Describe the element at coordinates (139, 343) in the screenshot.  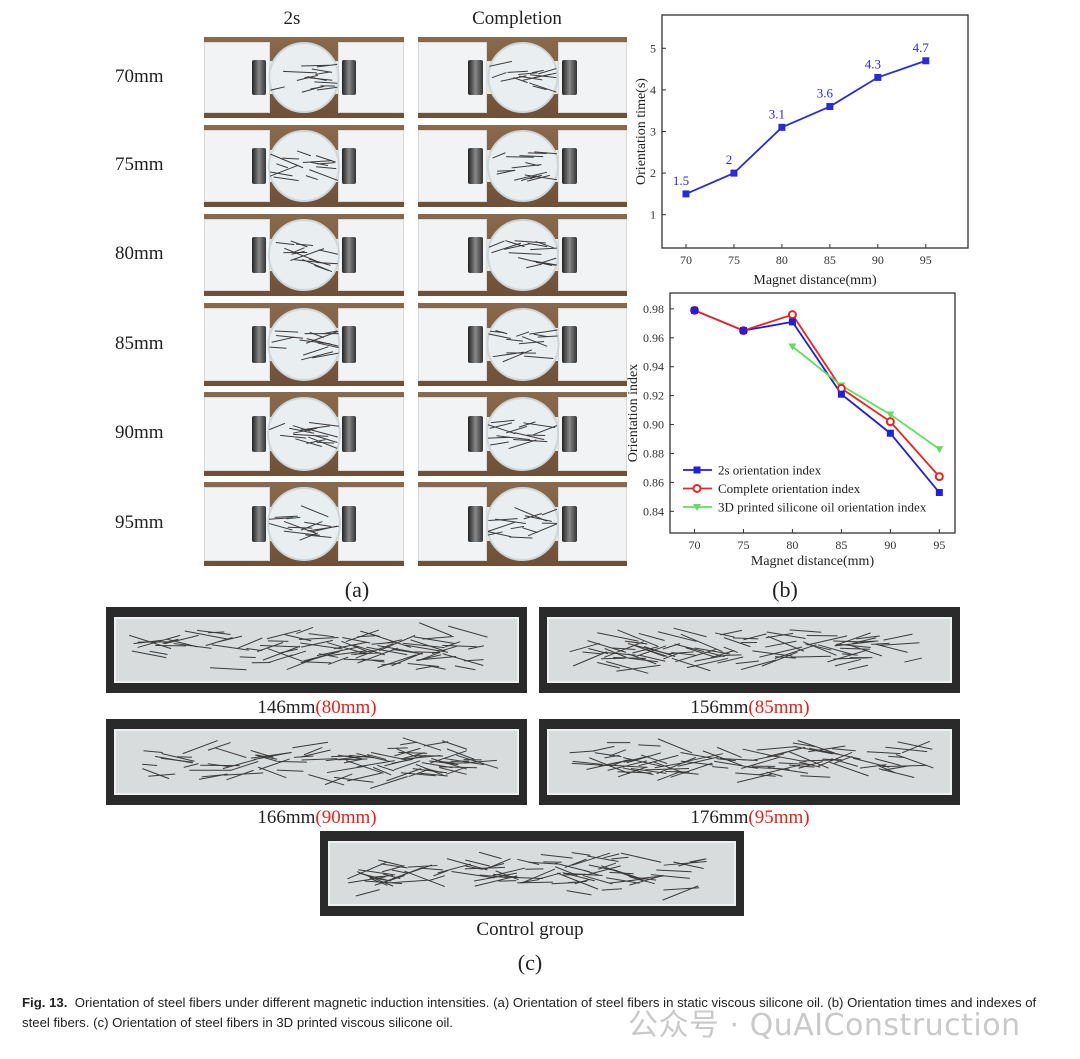
I see `row-label: 85mm` at that location.